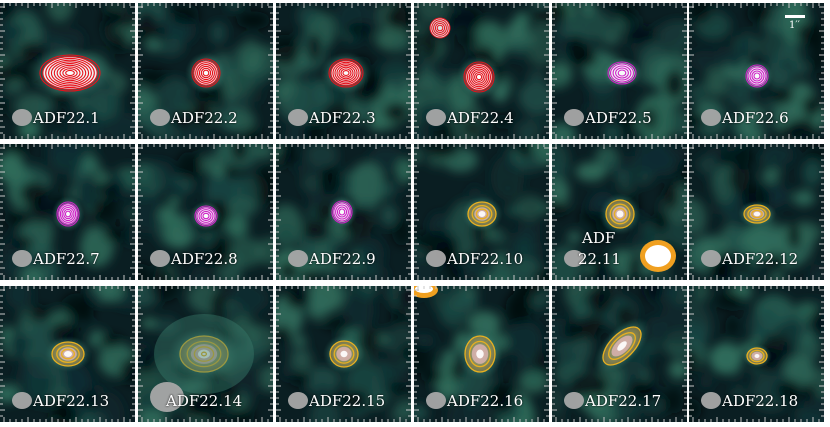 The image size is (830, 427). I want to click on source-label: ADF22.3, so click(342, 118).